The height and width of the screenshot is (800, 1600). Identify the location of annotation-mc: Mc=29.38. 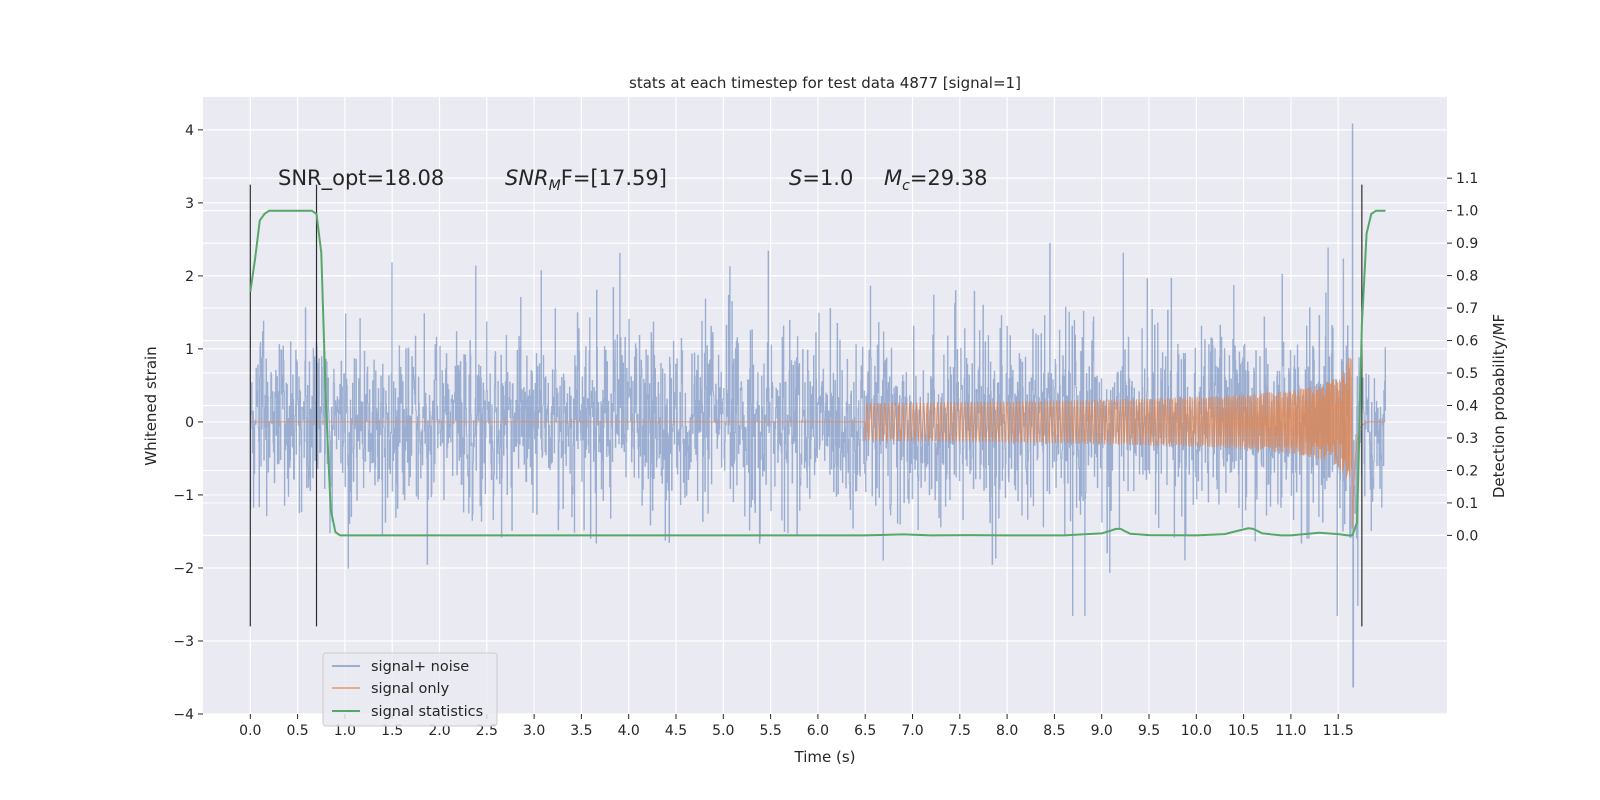
(936, 180).